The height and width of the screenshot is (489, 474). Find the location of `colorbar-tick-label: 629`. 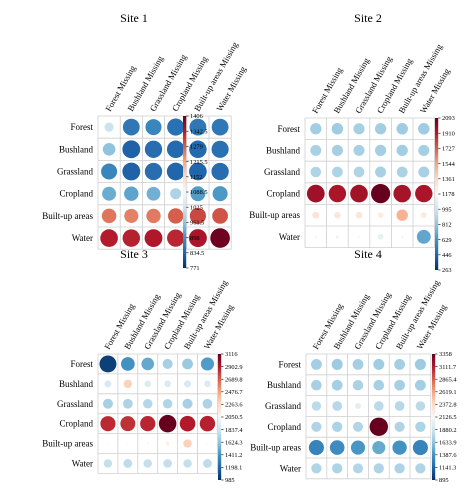

colorbar-tick-label: 629 is located at coordinates (447, 240).